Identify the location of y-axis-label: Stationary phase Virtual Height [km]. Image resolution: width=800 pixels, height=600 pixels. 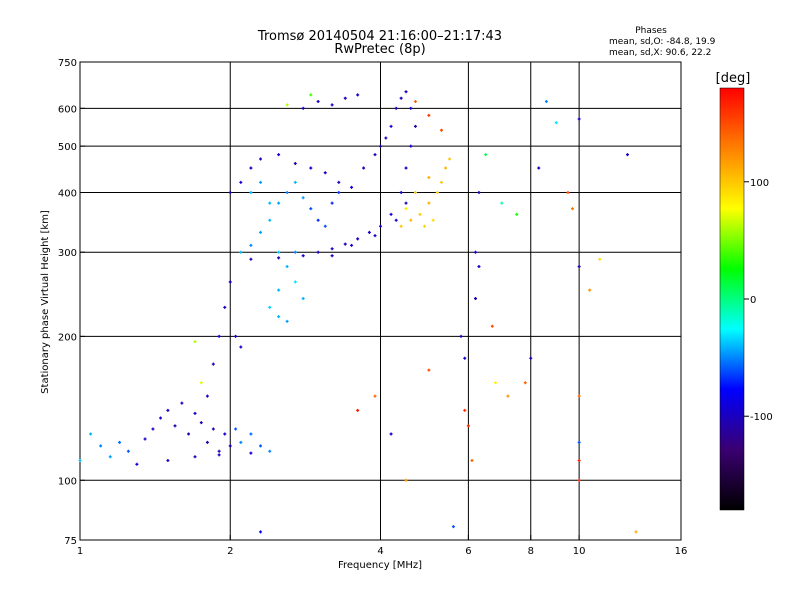
(45, 302).